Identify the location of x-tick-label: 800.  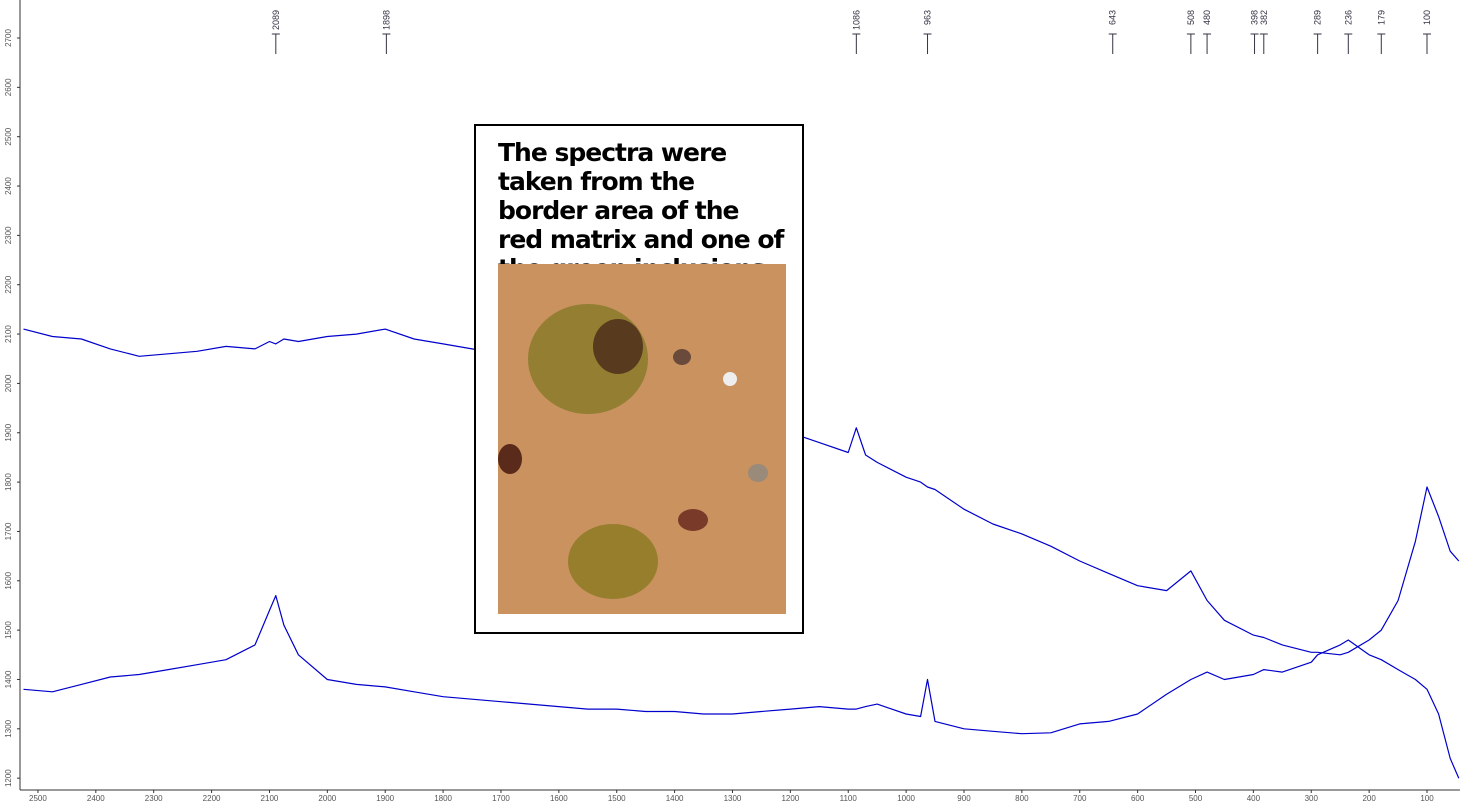
(1022, 798).